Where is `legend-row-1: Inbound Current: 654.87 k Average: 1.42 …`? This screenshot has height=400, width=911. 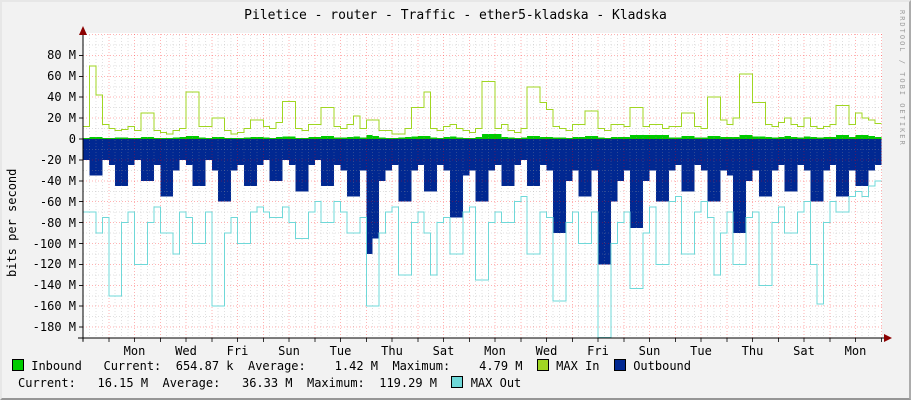 legend-row-1: Inbound Current: 654.87 k Average: 1.42 … is located at coordinates (351, 366).